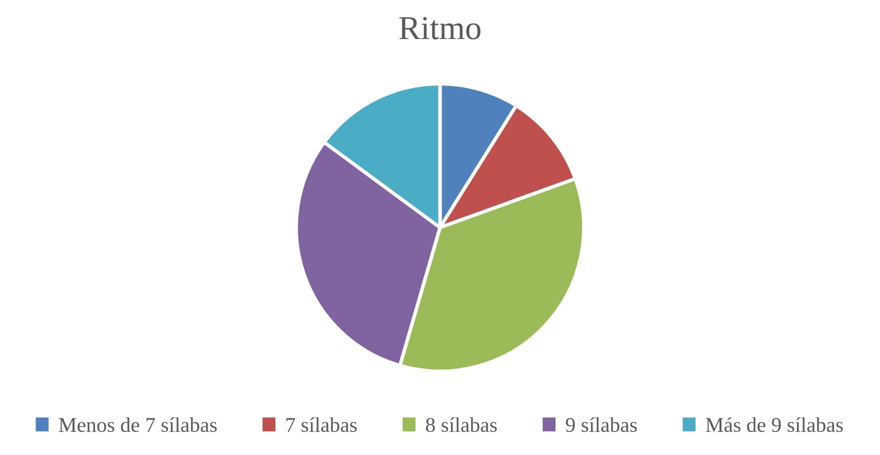  I want to click on legend-label: Más de 9 sílabas, so click(774, 424).